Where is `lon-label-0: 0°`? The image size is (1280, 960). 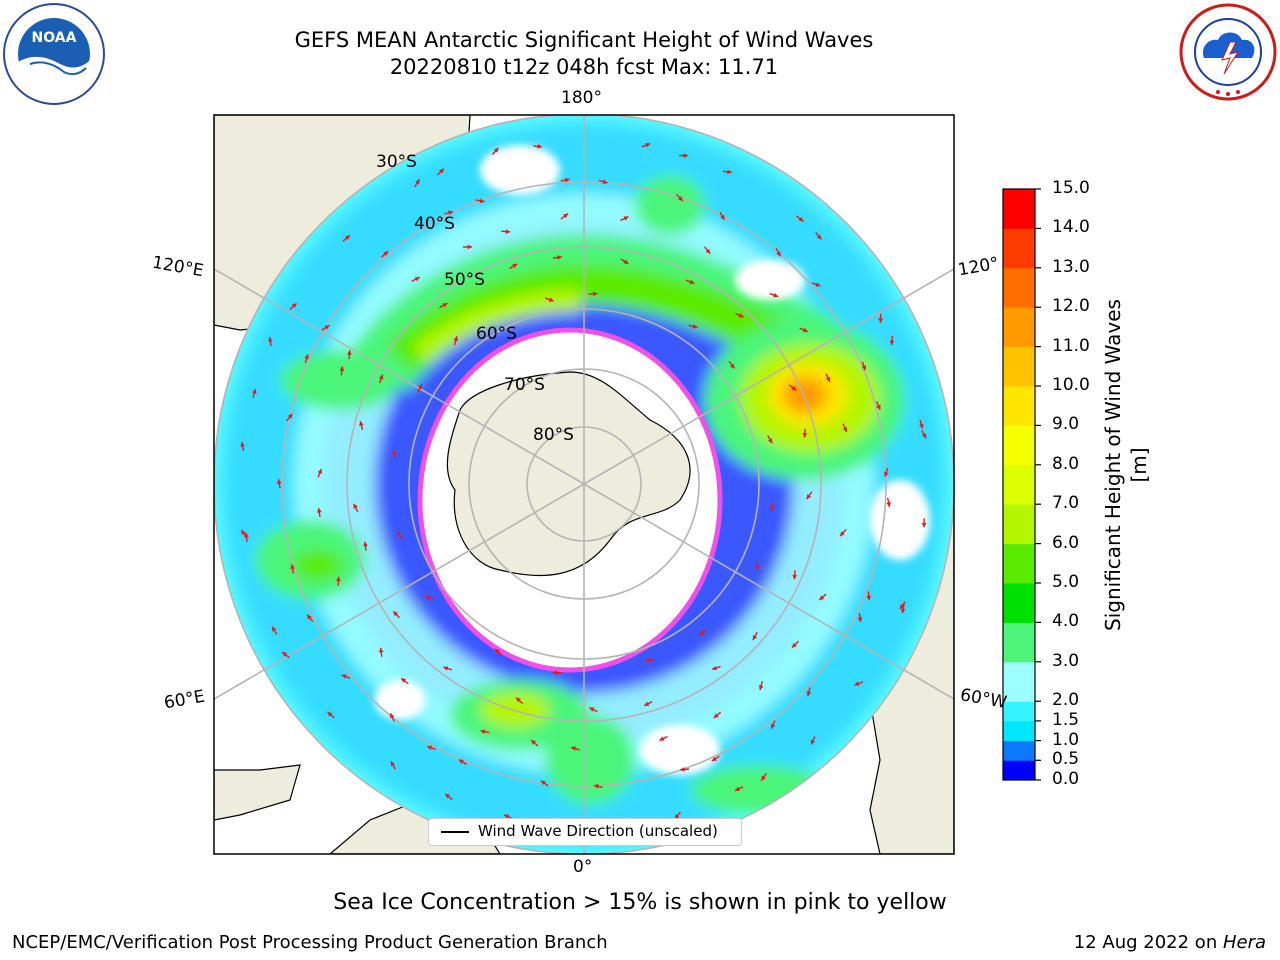
lon-label-0: 0° is located at coordinates (583, 867).